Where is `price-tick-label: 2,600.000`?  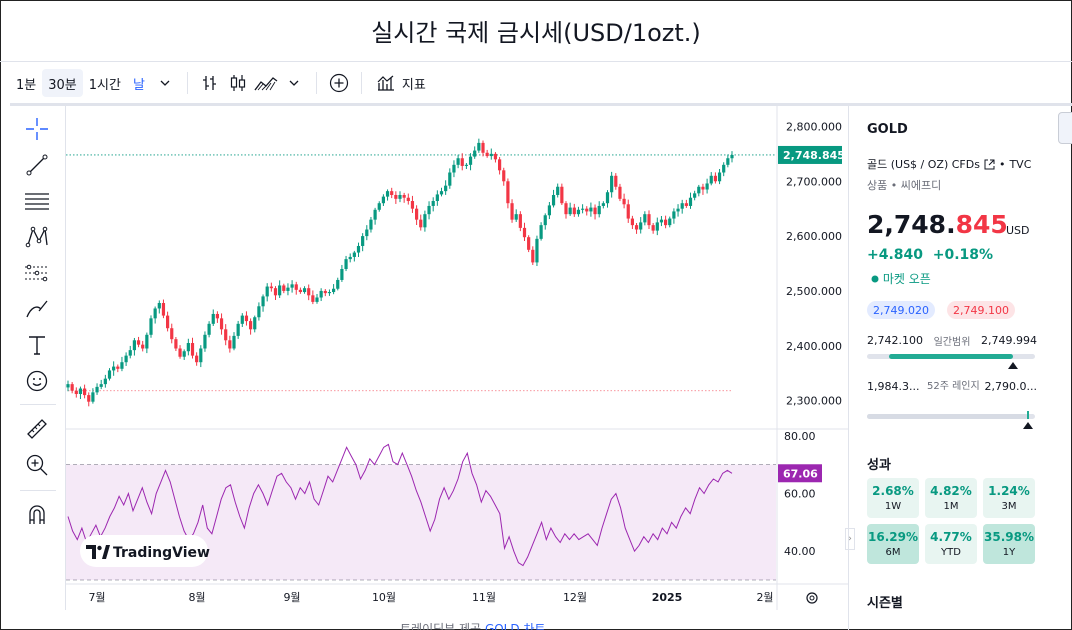
price-tick-label: 2,600.000 is located at coordinates (814, 236).